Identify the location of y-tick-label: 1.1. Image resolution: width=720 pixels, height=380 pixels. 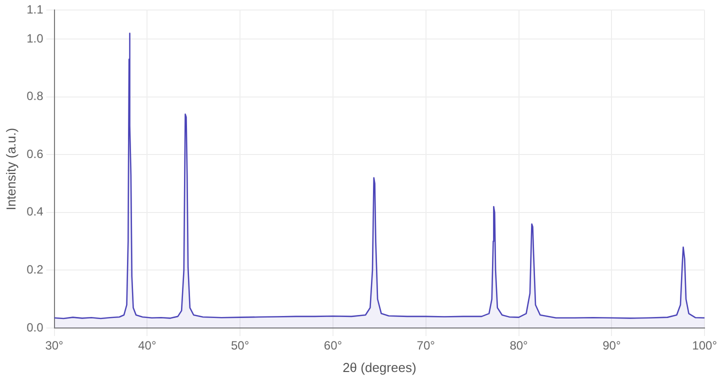
(35, 9).